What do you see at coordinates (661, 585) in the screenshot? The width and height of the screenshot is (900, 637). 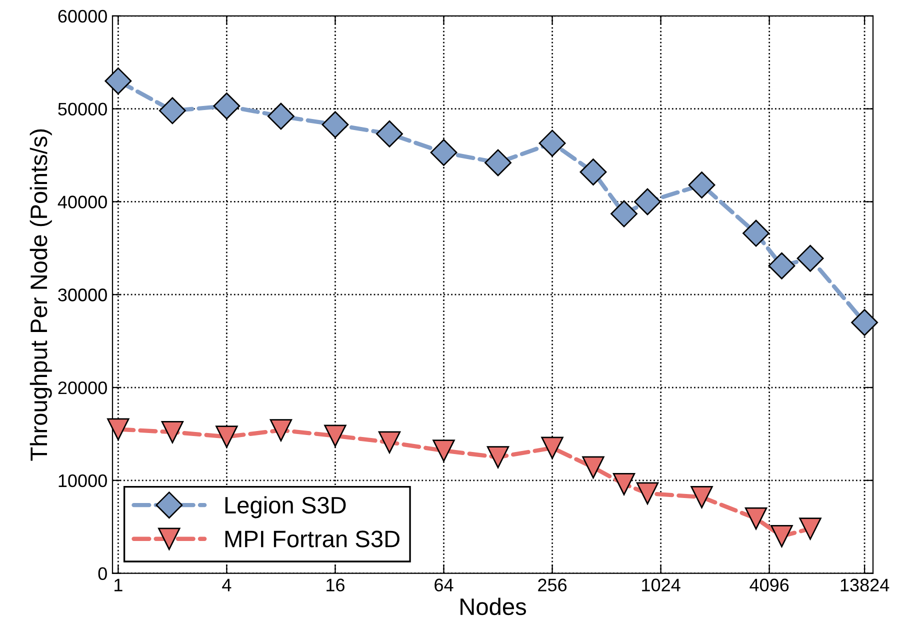 I see `x-tick-label: 1024` at bounding box center [661, 585].